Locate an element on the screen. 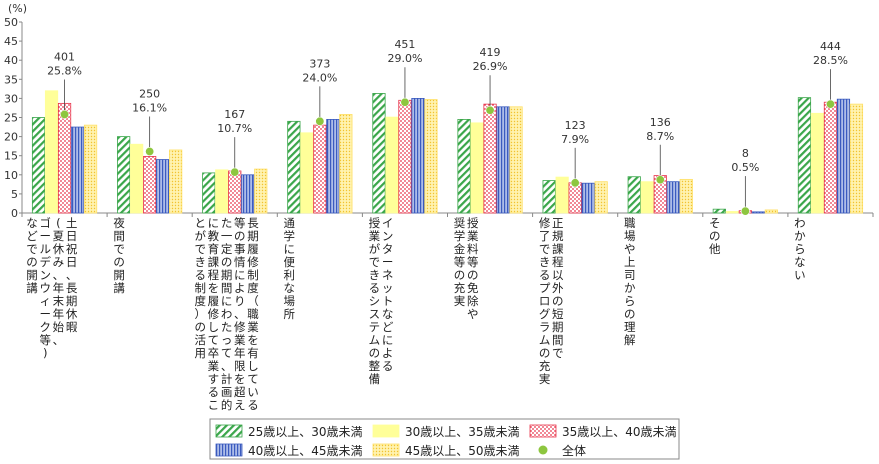 The width and height of the screenshot is (879, 464). y-tick-label: 35 is located at coordinates (11, 79).